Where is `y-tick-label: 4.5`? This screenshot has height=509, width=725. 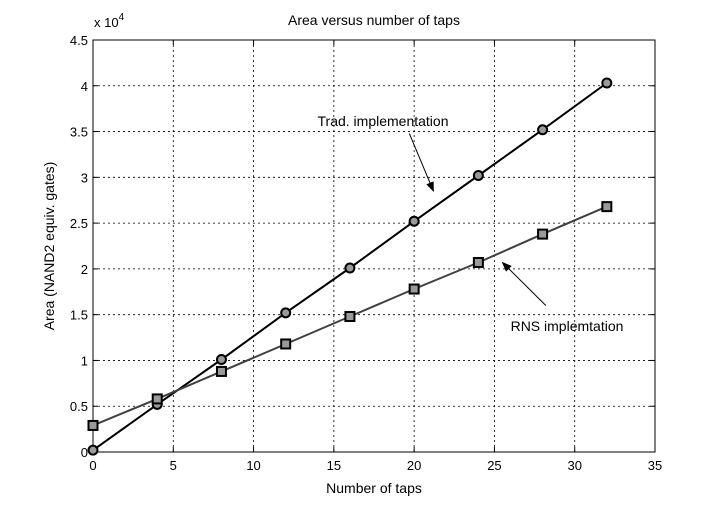 y-tick-label: 4.5 is located at coordinates (79, 40).